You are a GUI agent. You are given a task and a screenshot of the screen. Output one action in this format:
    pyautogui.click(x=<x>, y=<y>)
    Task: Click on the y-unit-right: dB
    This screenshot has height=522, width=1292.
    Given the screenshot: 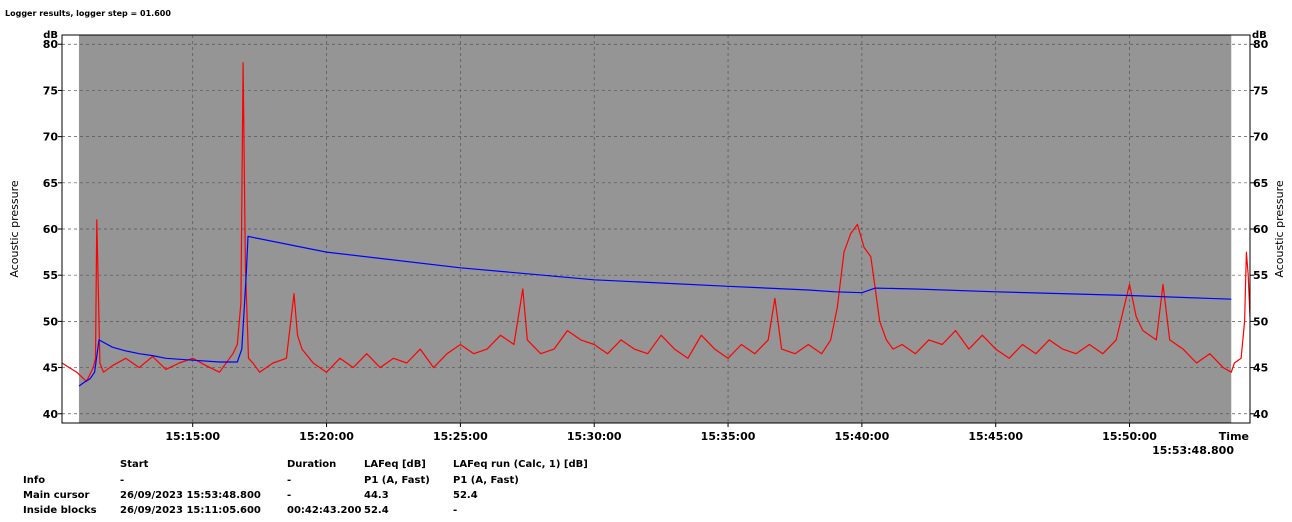 What is the action you would take?
    pyautogui.click(x=1259, y=35)
    